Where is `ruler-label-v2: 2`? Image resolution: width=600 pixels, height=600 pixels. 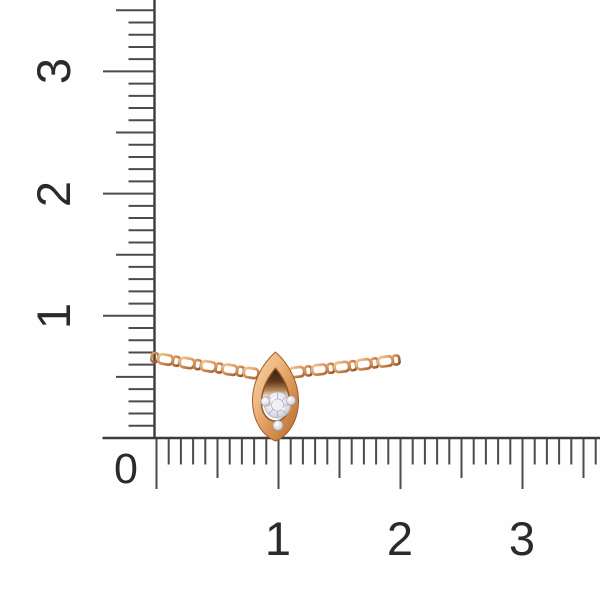 ruler-label-v2: 2 is located at coordinates (53, 194).